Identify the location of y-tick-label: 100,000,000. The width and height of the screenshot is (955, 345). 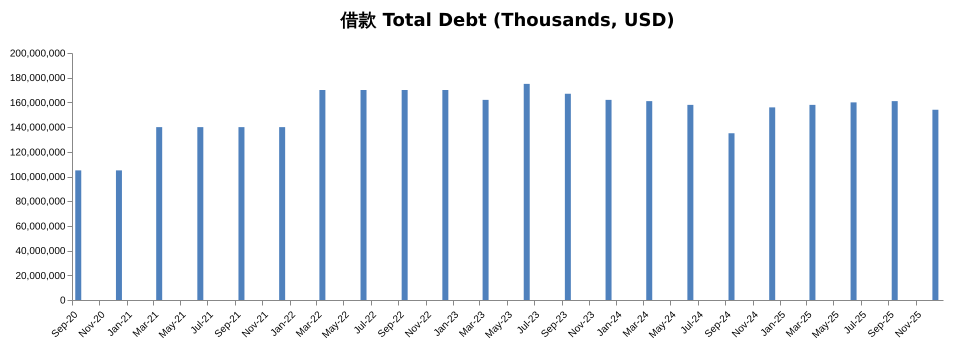
(38, 177).